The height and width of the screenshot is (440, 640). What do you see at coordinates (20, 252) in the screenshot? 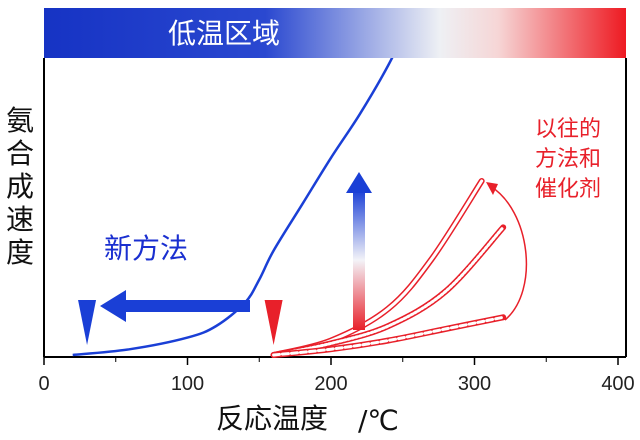
I see `y-label-char: 度` at bounding box center [20, 252].